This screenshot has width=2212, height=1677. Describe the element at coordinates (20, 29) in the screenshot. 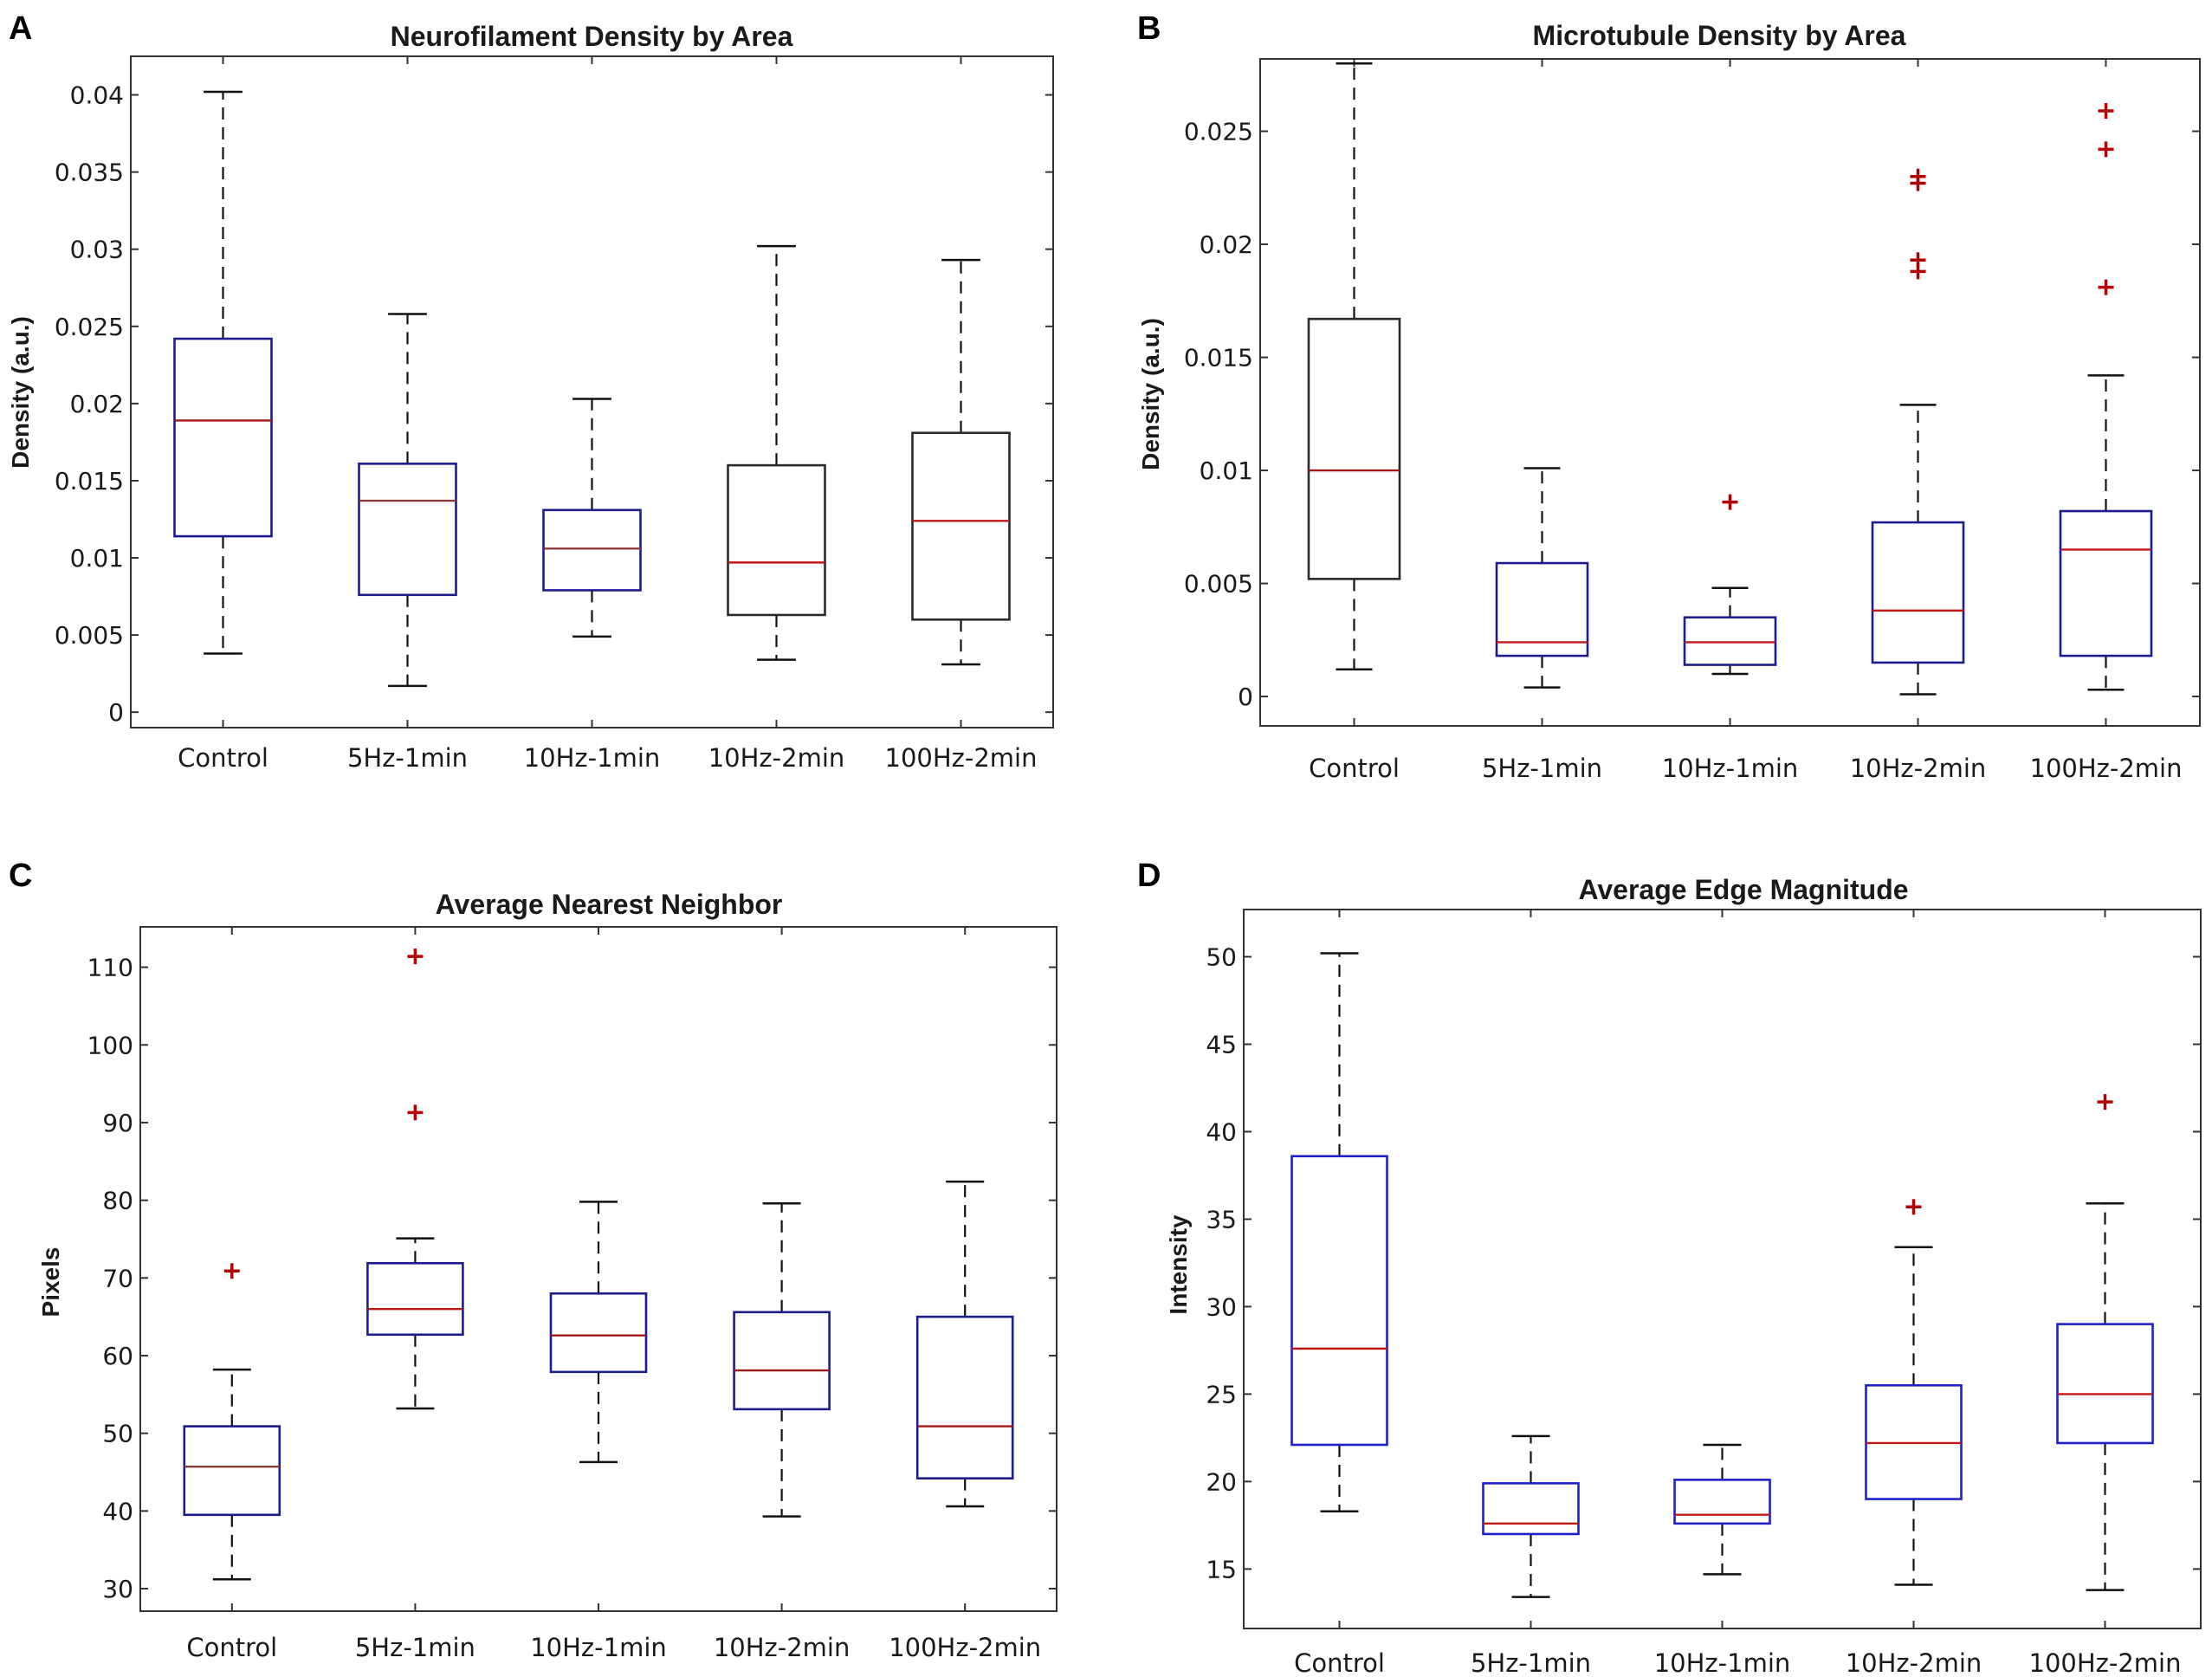

I see `panel-letter: A` at that location.